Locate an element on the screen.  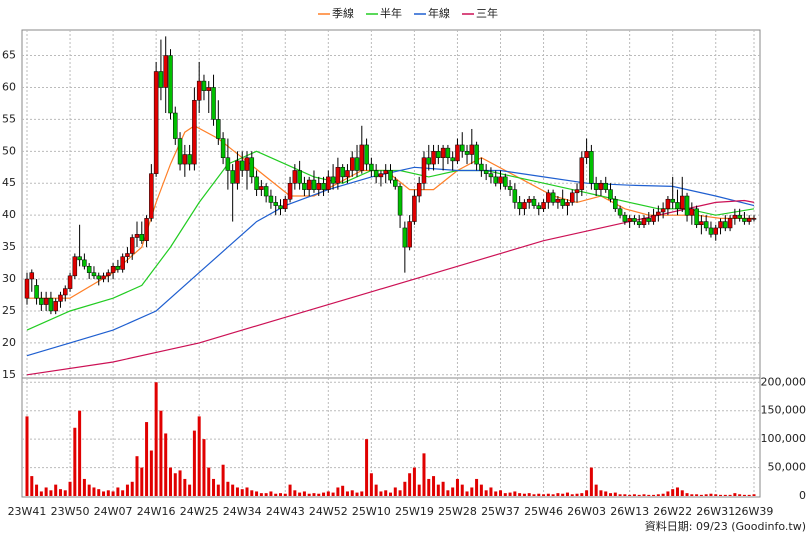
x-tick-label: 26W13 is located at coordinates (629, 511).